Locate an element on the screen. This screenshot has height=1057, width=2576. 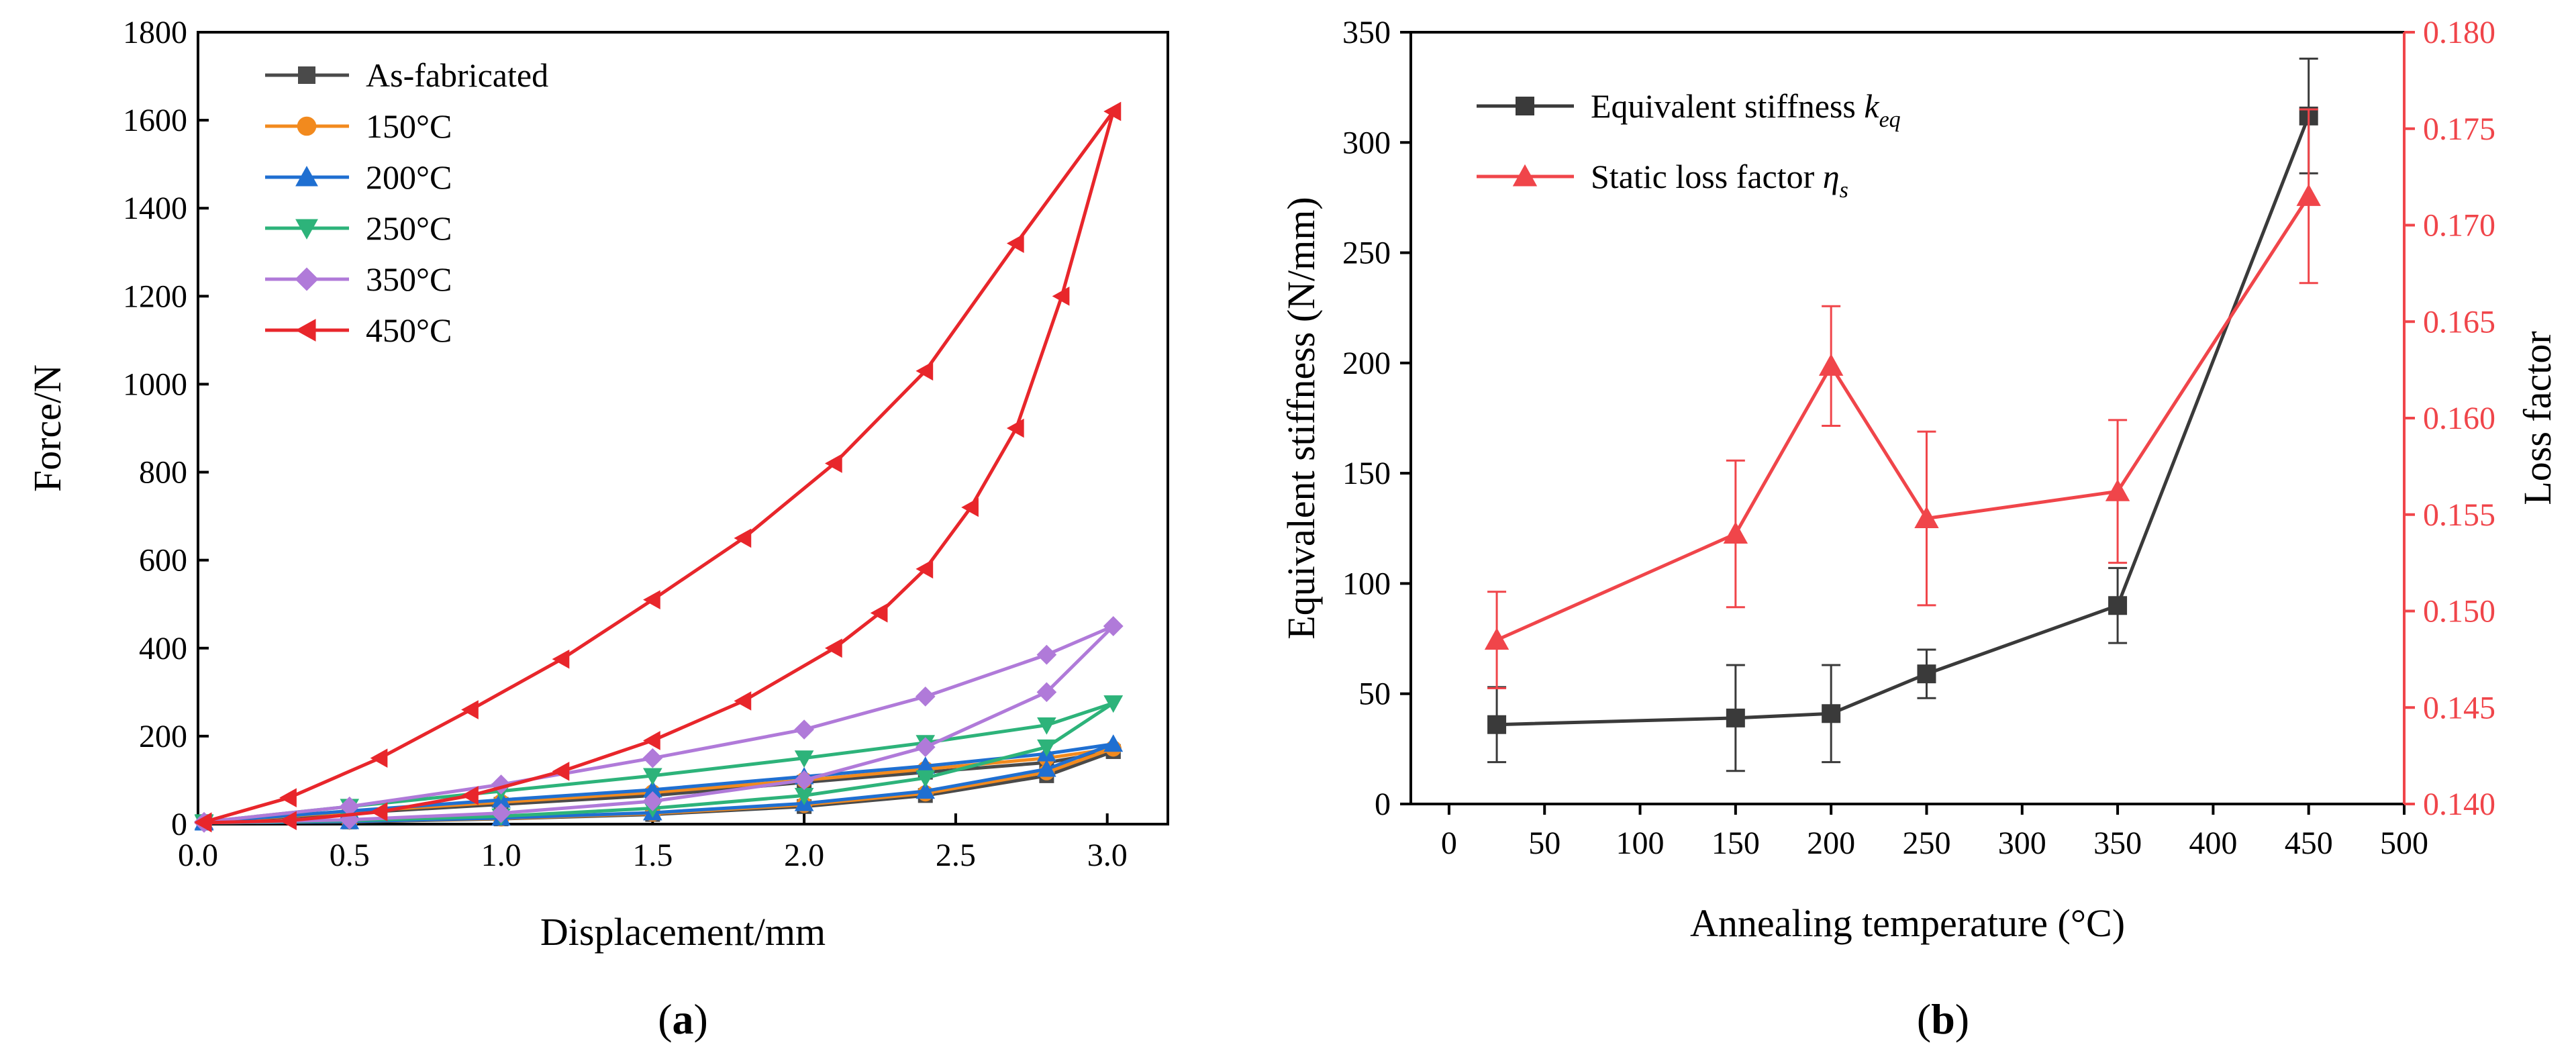
legend-entry: Equivalent stiffness keq is located at coordinates (1689, 109).